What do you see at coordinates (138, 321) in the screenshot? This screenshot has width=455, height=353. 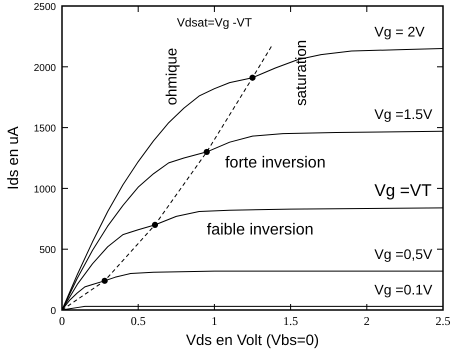 I see `x-tick-label: 0.5` at bounding box center [138, 321].